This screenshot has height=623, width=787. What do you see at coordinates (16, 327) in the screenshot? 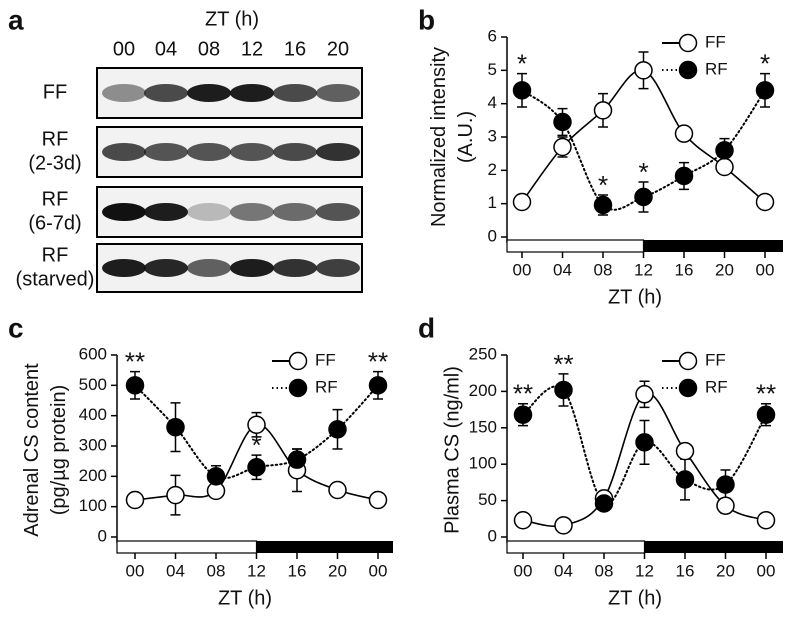
I see `panel-label: c` at bounding box center [16, 327].